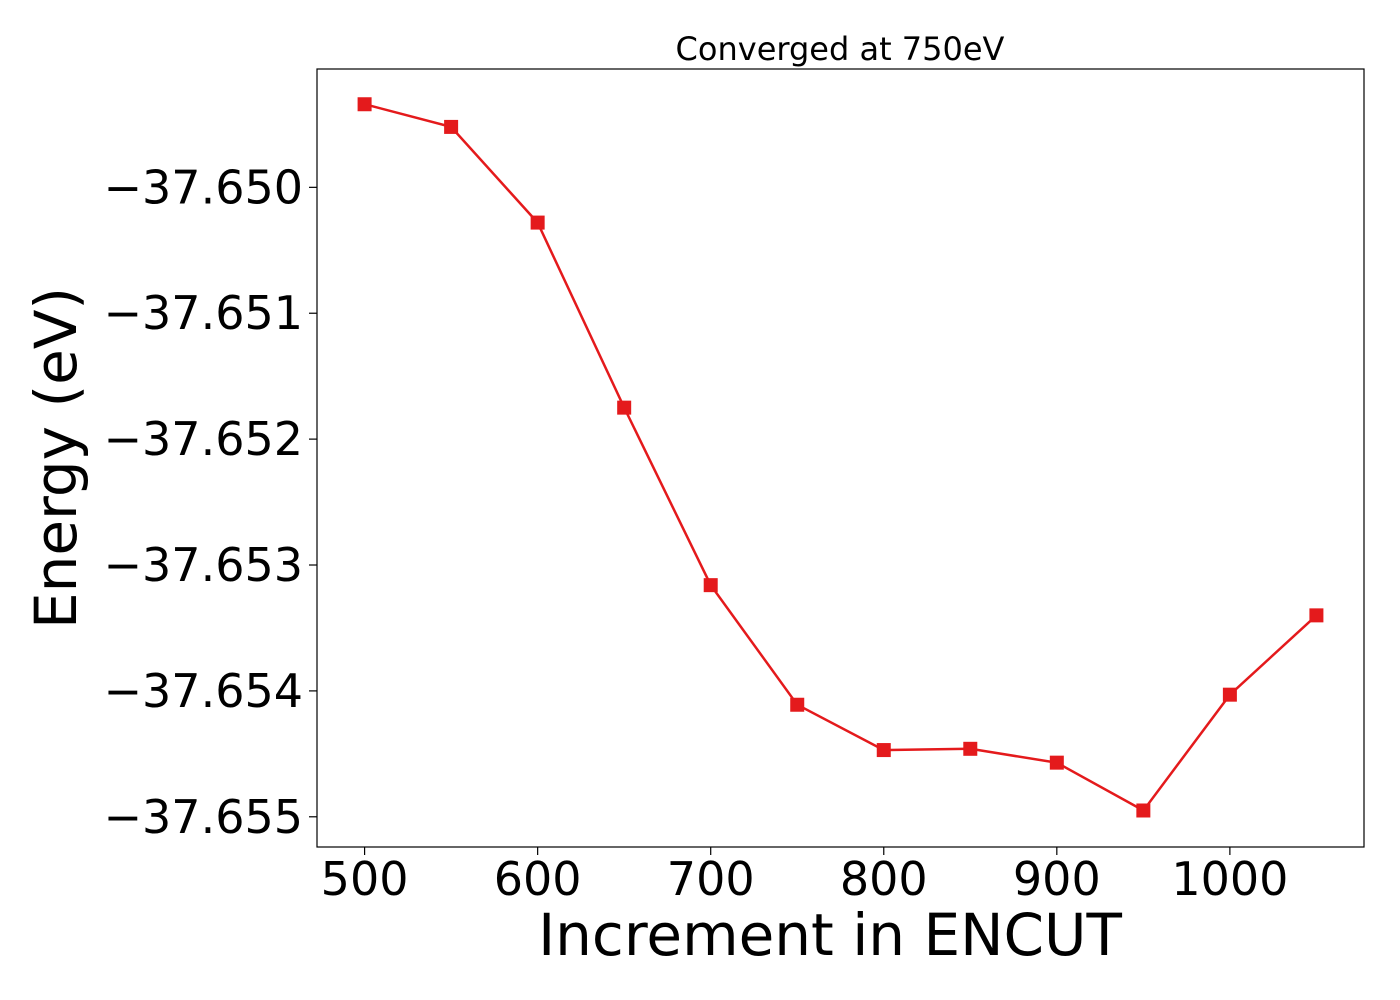  Describe the element at coordinates (884, 879) in the screenshot. I see `x-tick-label: 800` at that location.